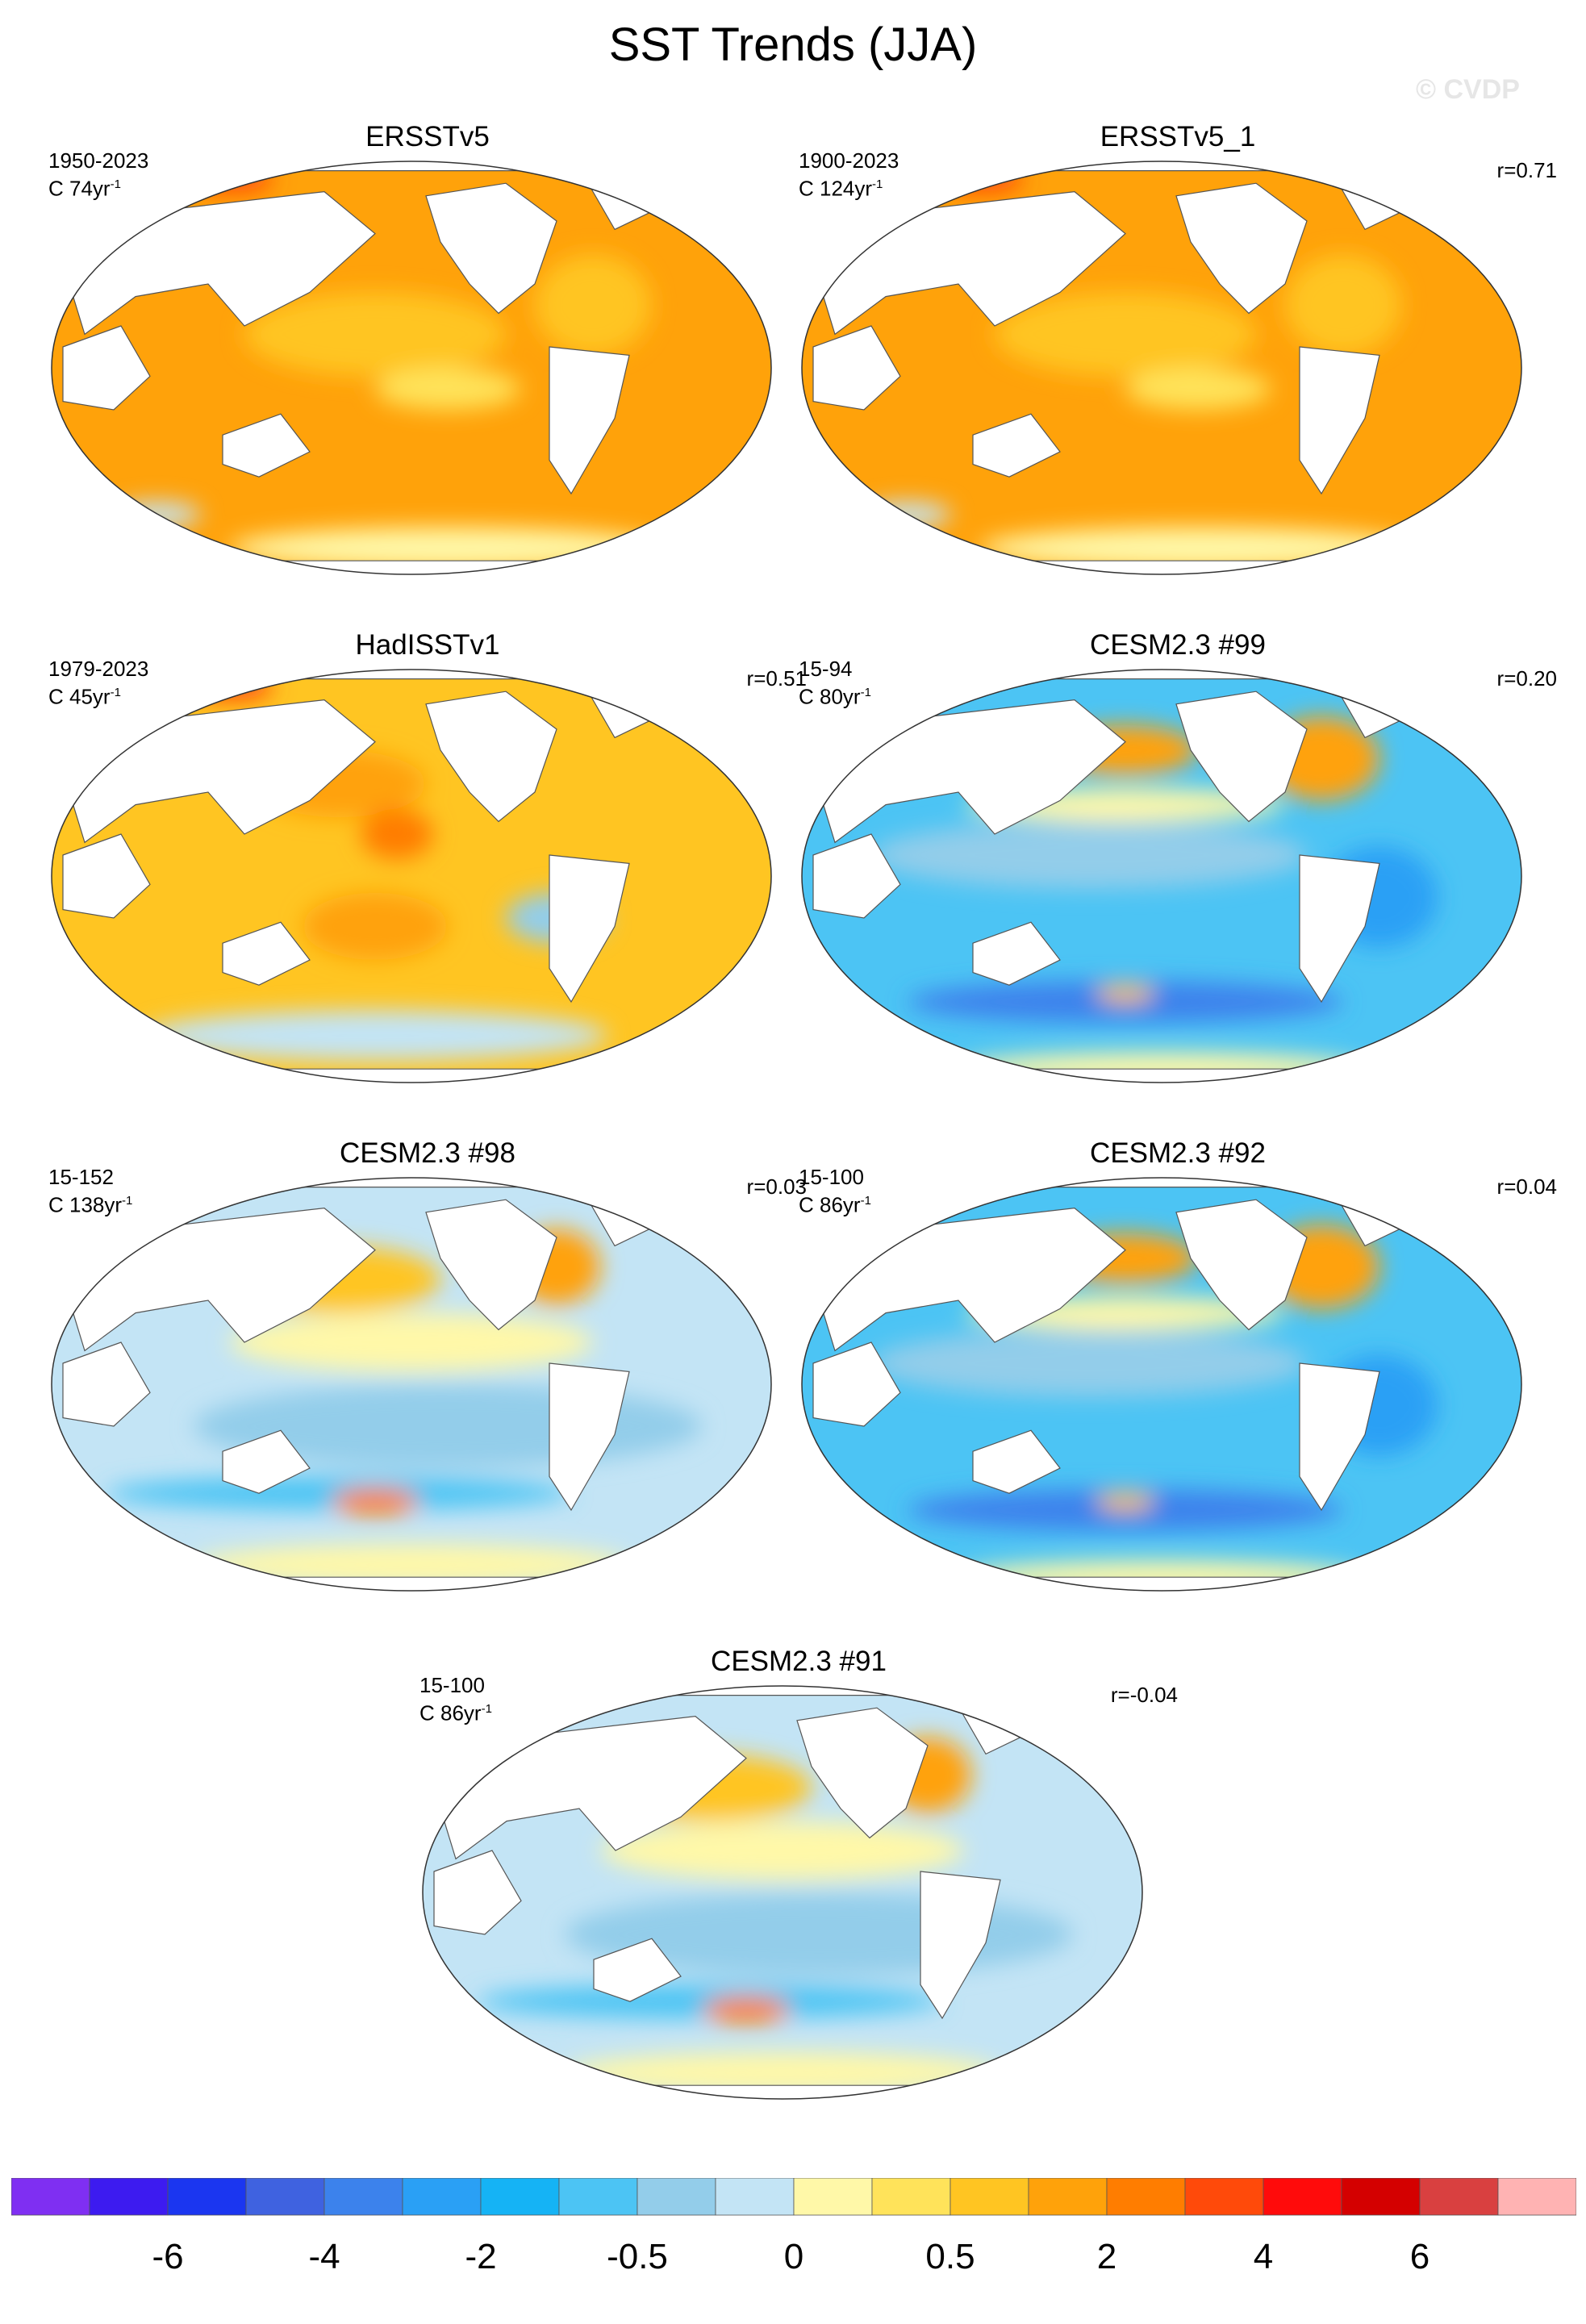 This screenshot has width=1586, height=2324. I want to click on panel-title: HadISSTv1, so click(427, 645).